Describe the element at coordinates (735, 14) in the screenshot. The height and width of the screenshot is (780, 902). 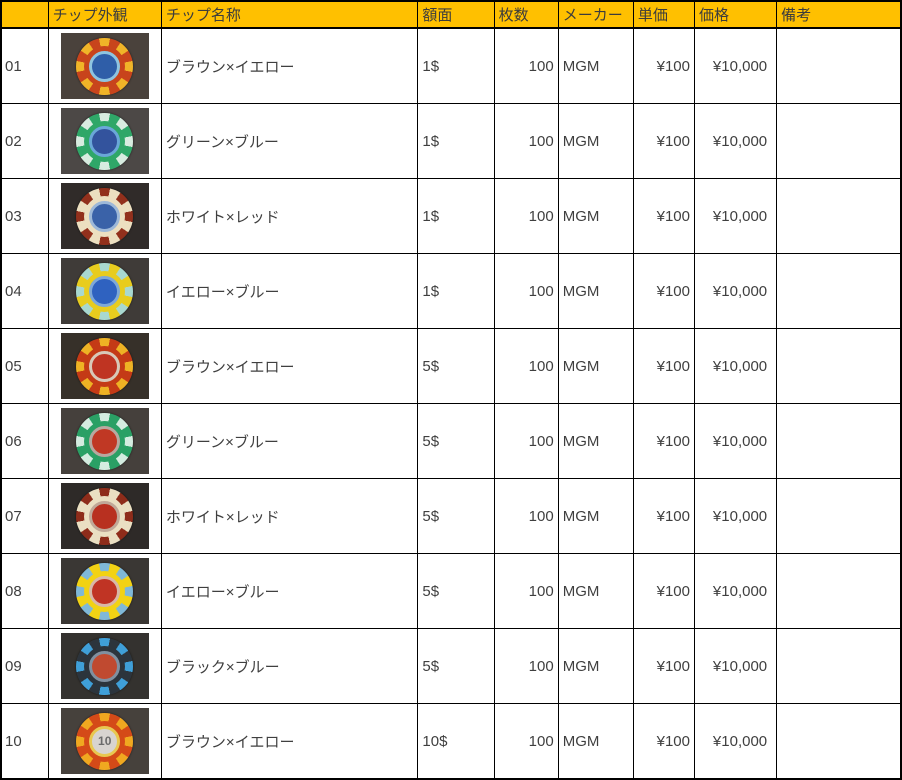
I see `header-price: 価格` at that location.